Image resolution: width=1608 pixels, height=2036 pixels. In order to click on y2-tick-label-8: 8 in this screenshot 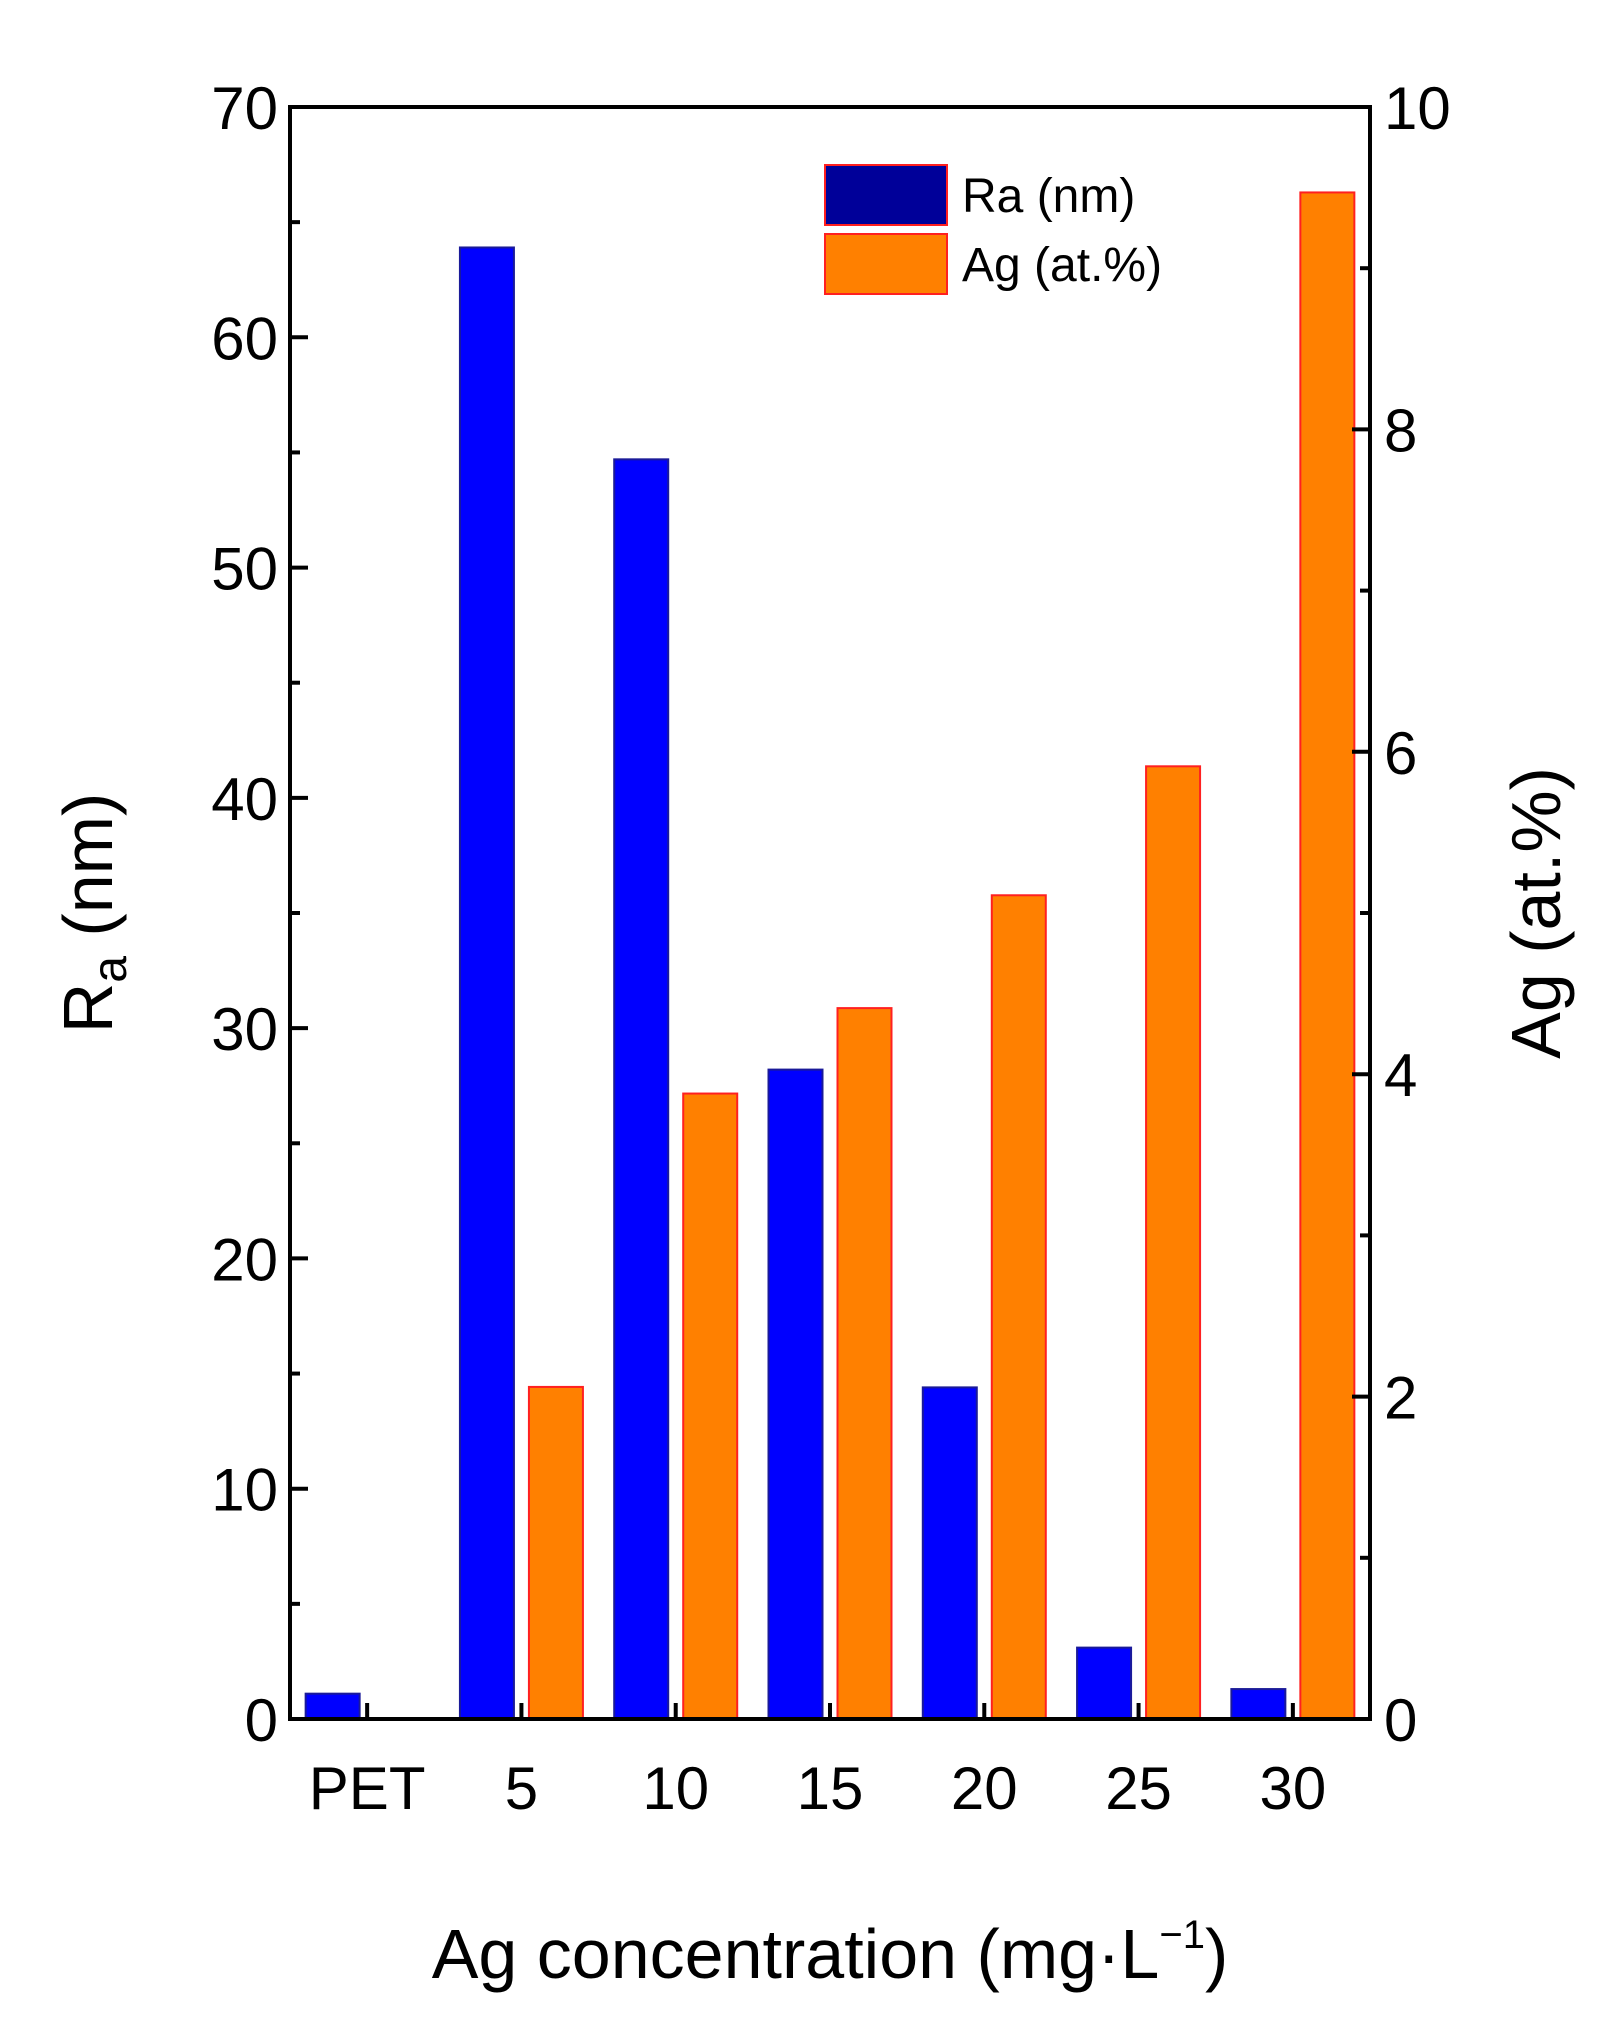, I will do `click(1400, 430)`.